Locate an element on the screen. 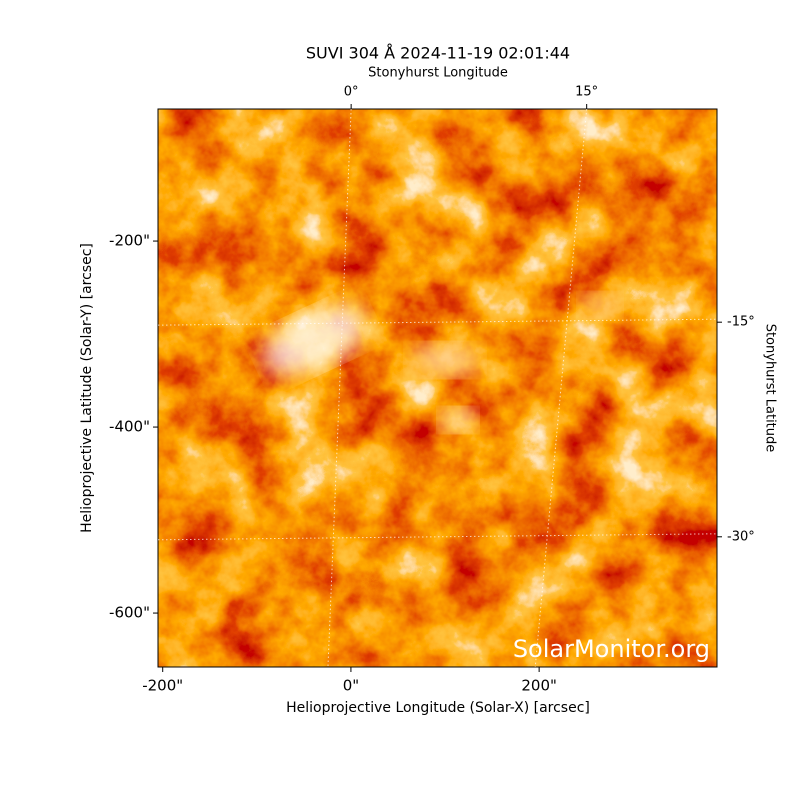 The width and height of the screenshot is (800, 804). y2-axis-label: Stonyhurst Latitude is located at coordinates (770, 388).